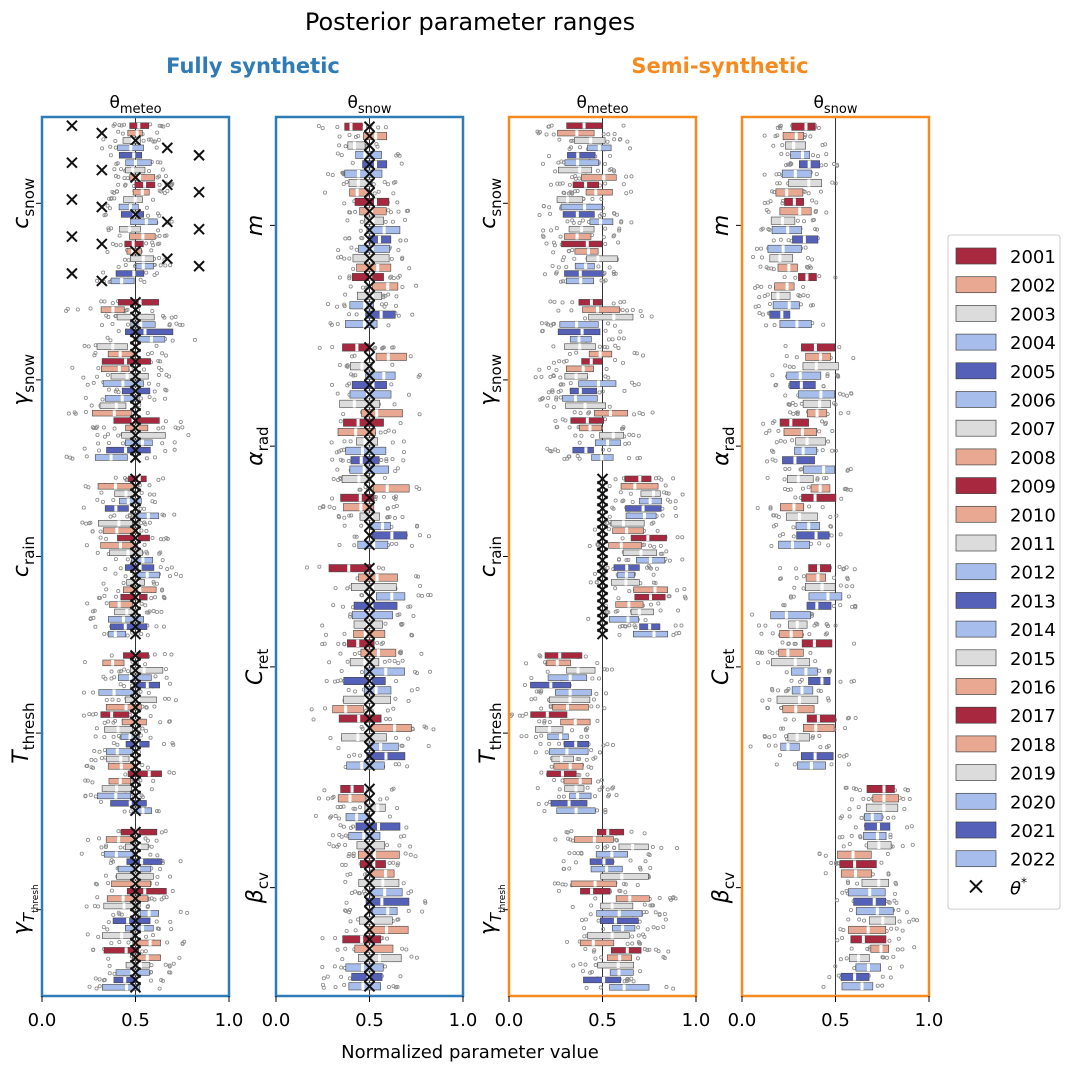 This screenshot has width=1065, height=1065. I want to click on box-2007, so click(575, 170).